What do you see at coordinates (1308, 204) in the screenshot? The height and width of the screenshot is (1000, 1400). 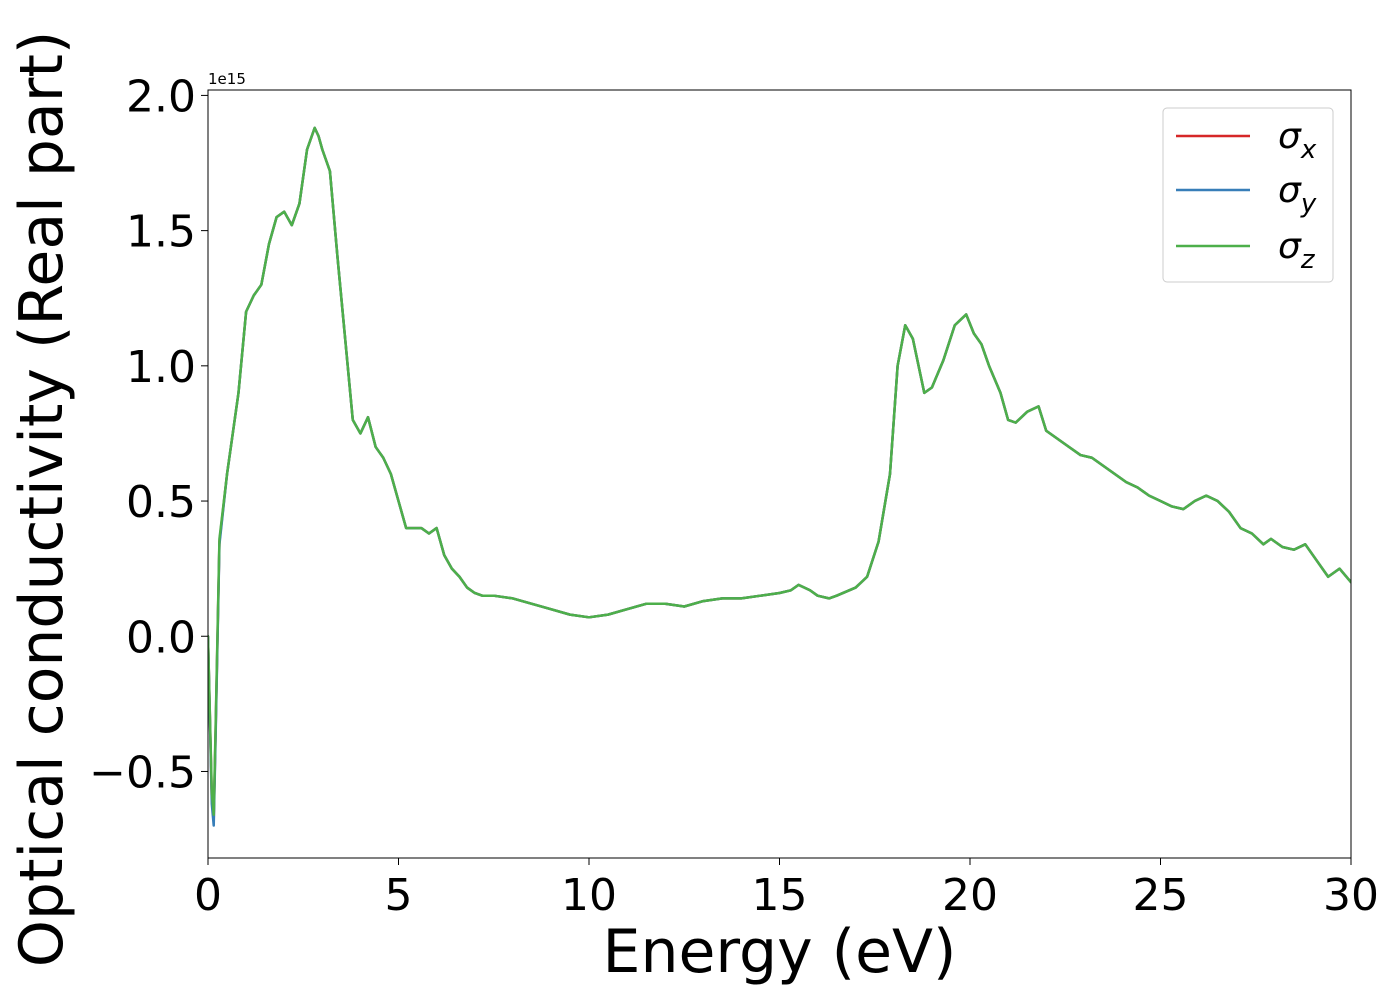 I see `legend-subscript: y` at bounding box center [1308, 204].